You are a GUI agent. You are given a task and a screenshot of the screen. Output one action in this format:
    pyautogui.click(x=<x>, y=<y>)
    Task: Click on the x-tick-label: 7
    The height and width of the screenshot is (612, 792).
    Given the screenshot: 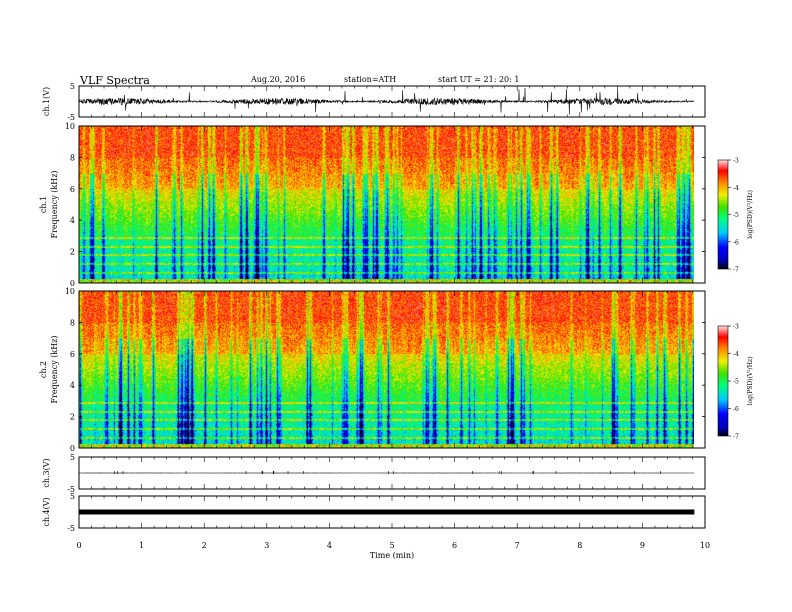 What is the action you would take?
    pyautogui.click(x=517, y=545)
    